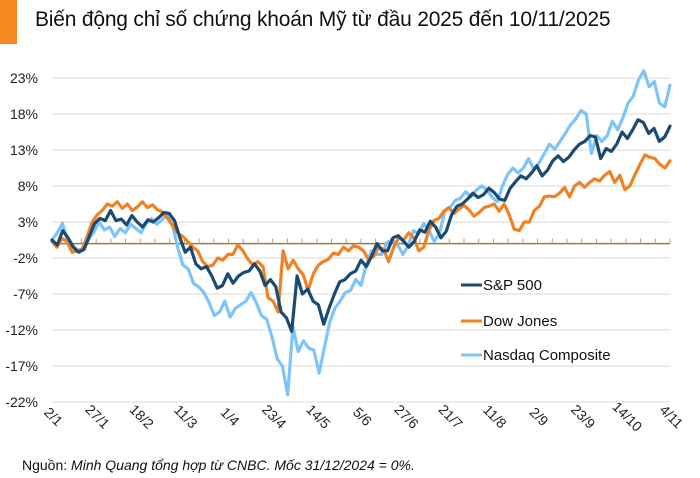 The height and width of the screenshot is (478, 700). I want to click on y-tick-label: -2%, so click(25, 258).